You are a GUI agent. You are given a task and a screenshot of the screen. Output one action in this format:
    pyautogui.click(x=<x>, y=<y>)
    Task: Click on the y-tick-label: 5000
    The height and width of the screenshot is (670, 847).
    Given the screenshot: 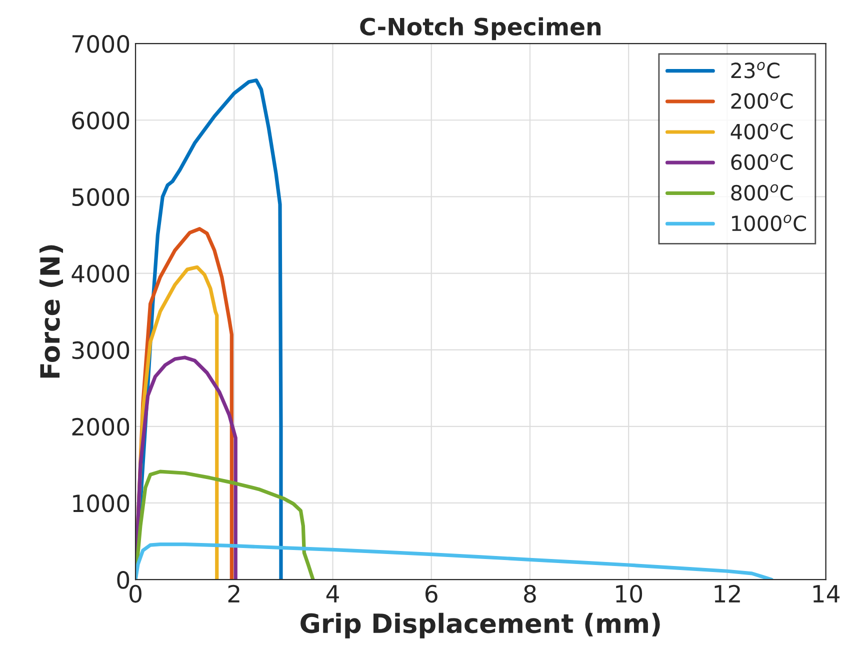 What is the action you would take?
    pyautogui.click(x=101, y=197)
    